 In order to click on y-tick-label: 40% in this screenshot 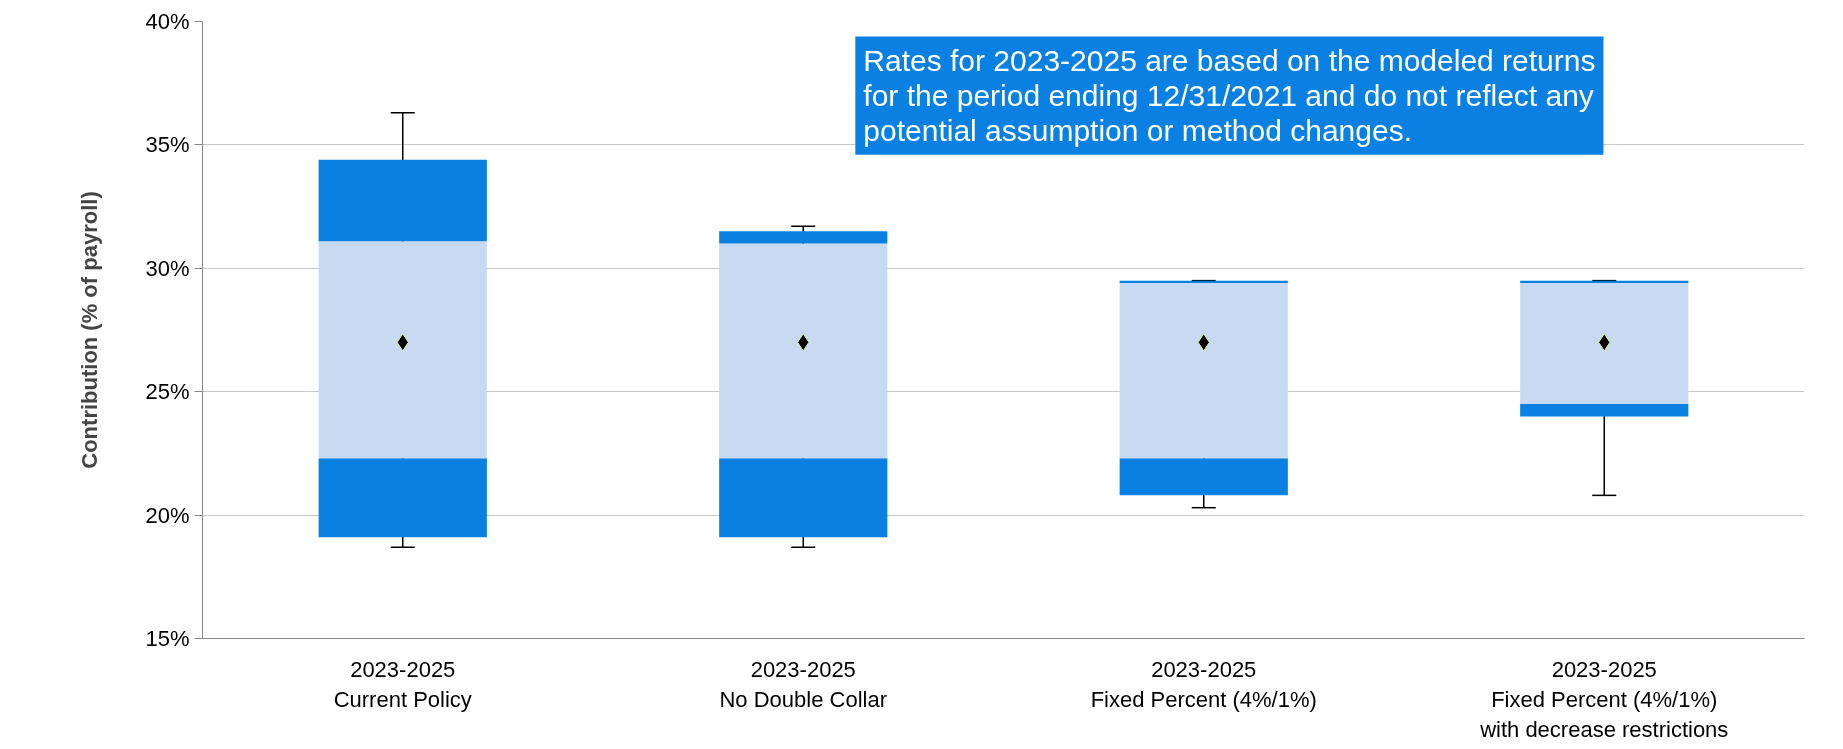, I will do `click(167, 21)`.